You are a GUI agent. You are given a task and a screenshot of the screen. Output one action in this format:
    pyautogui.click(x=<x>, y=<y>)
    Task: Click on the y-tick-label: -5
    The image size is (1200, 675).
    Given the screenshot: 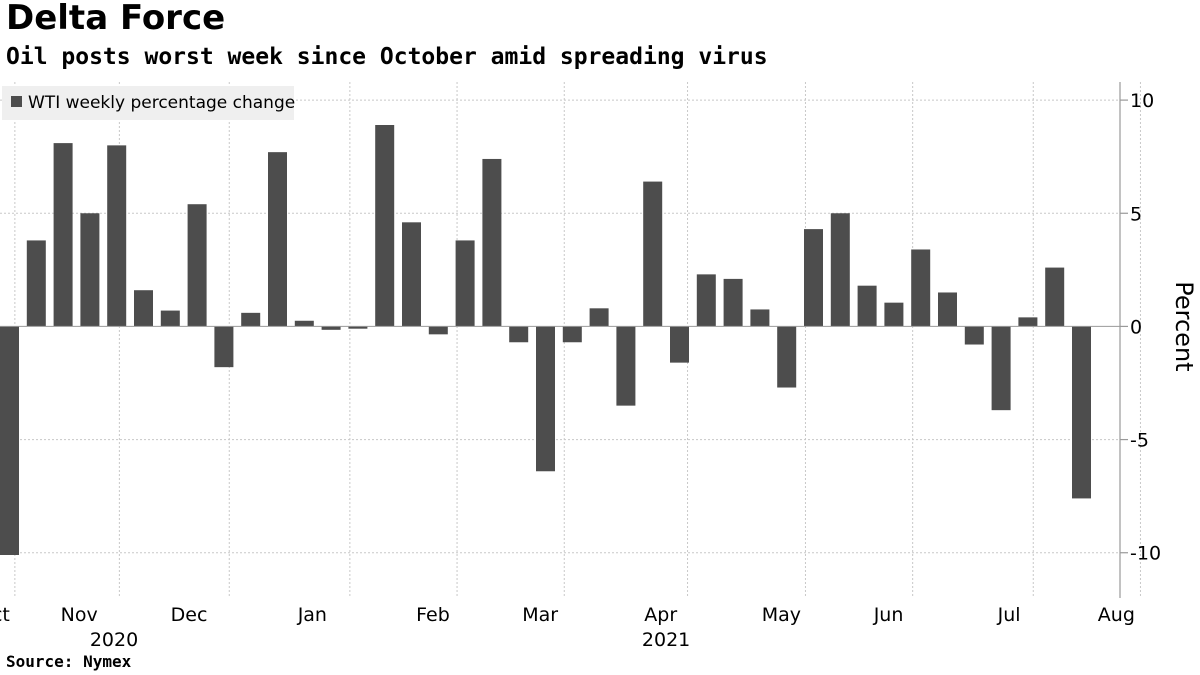 What is the action you would take?
    pyautogui.click(x=1139, y=441)
    